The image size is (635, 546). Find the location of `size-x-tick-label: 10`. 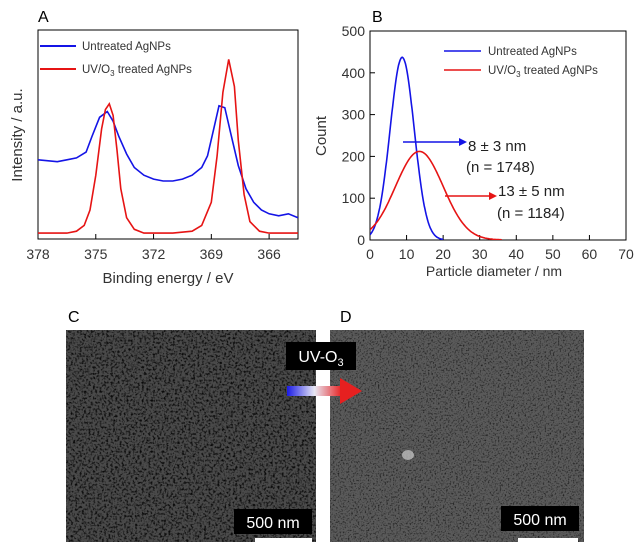

size-x-tick-label: 10 is located at coordinates (407, 254).